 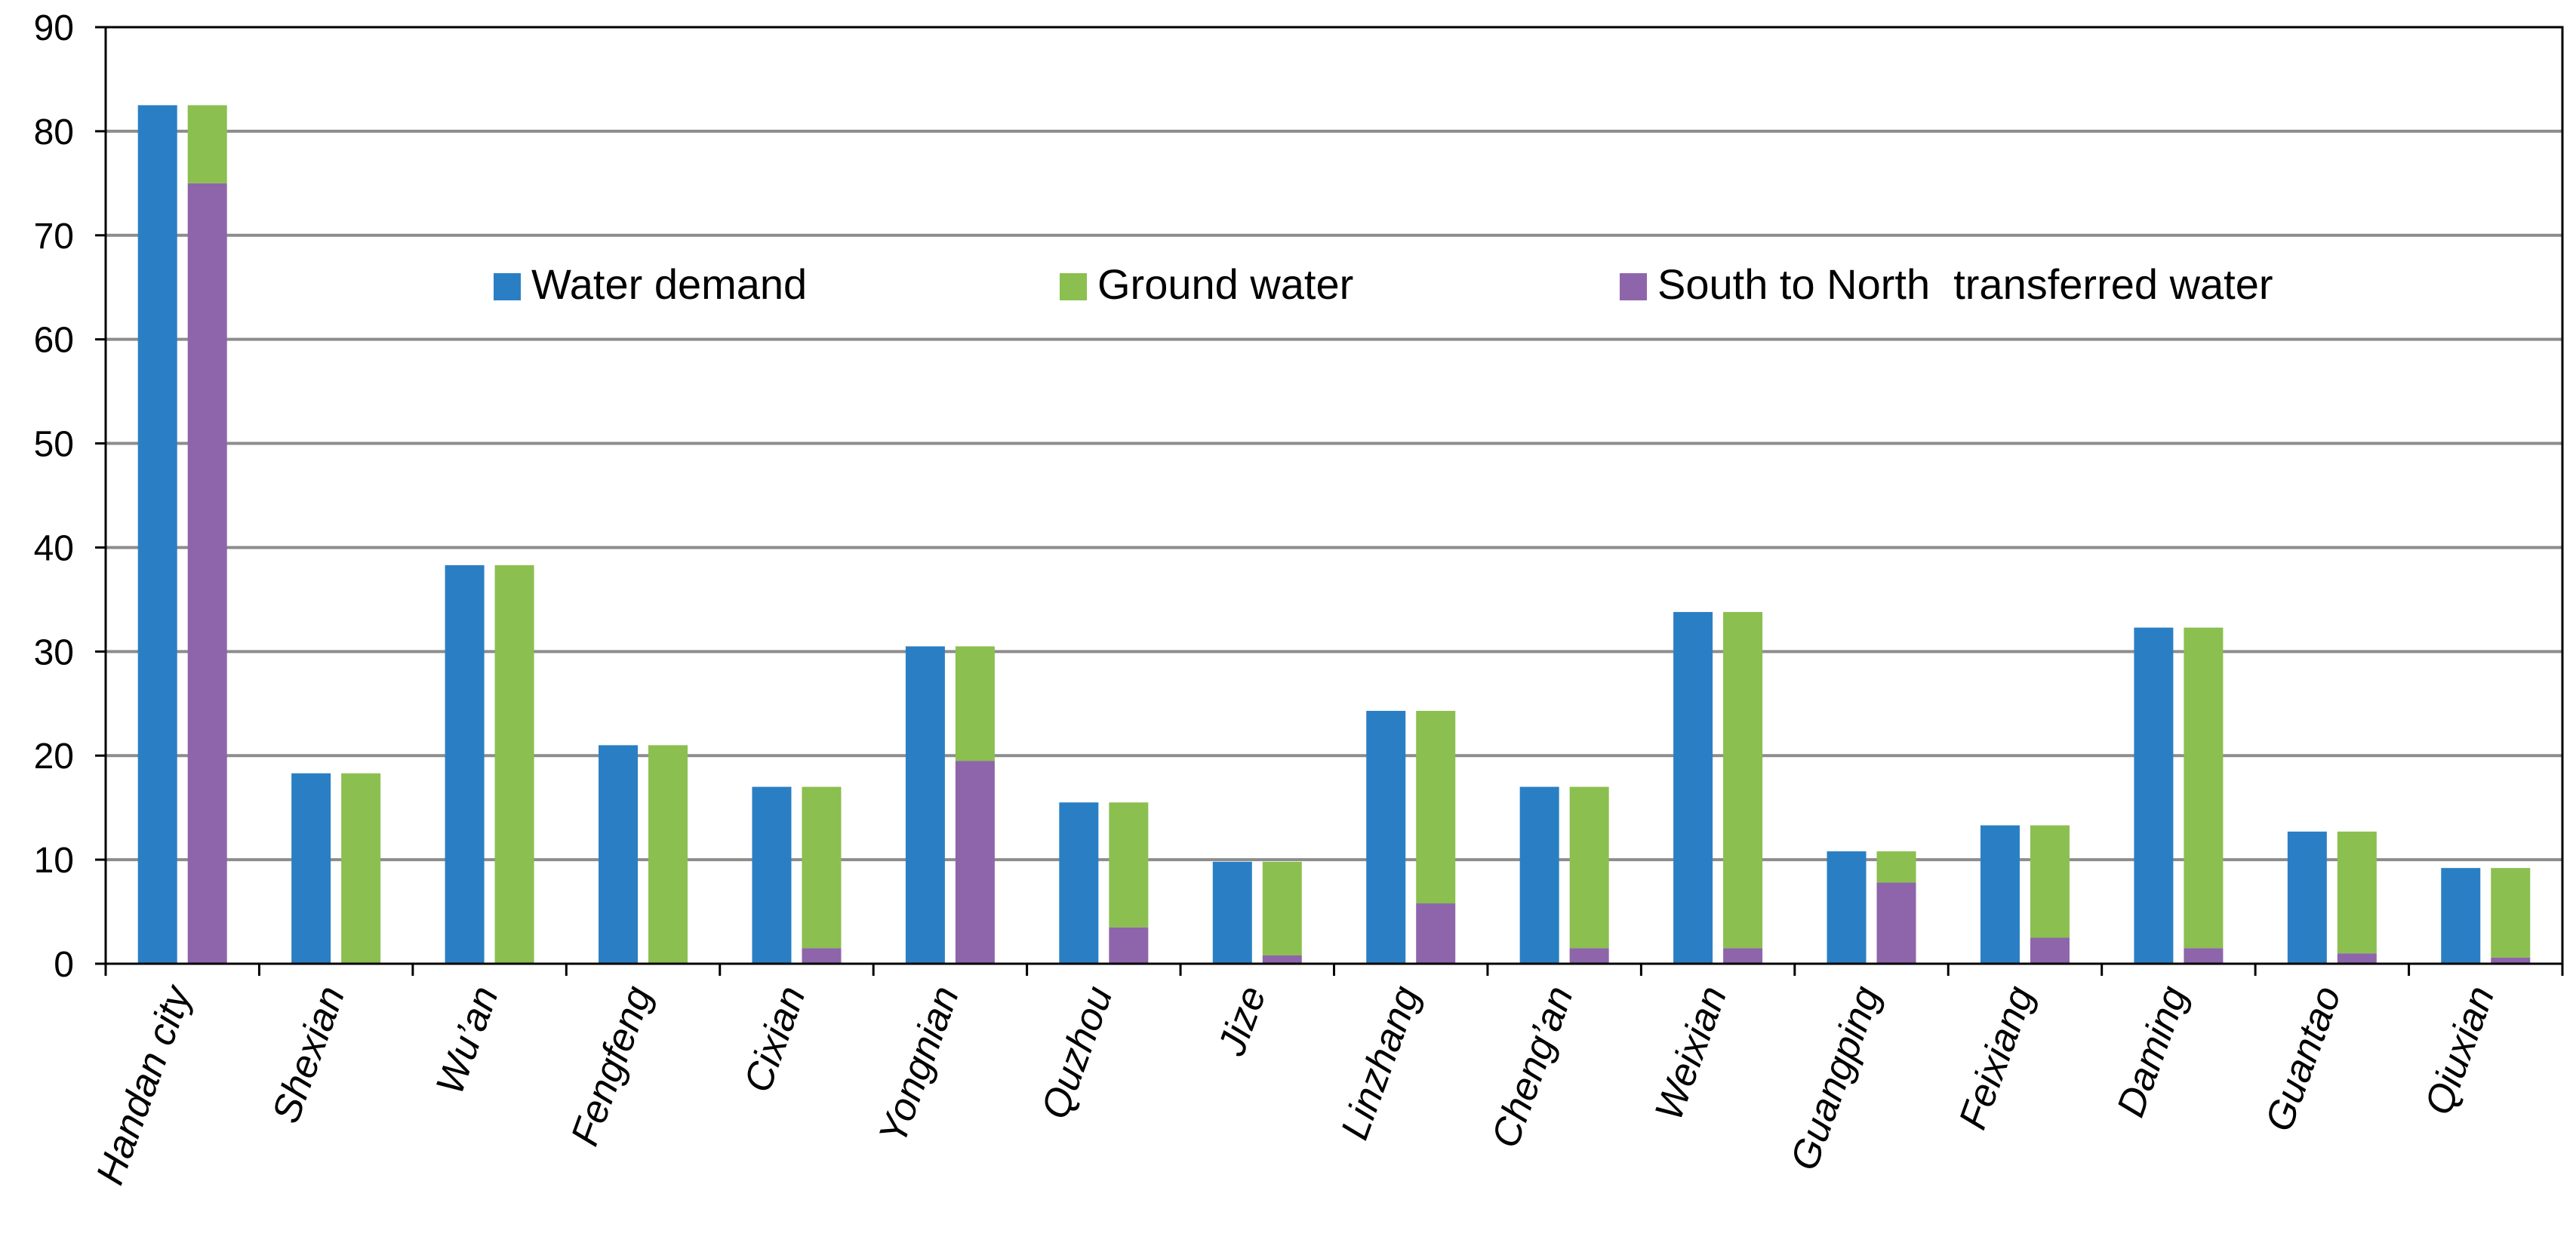 I want to click on x-tick-label: Handan city, so click(x=144, y=1084).